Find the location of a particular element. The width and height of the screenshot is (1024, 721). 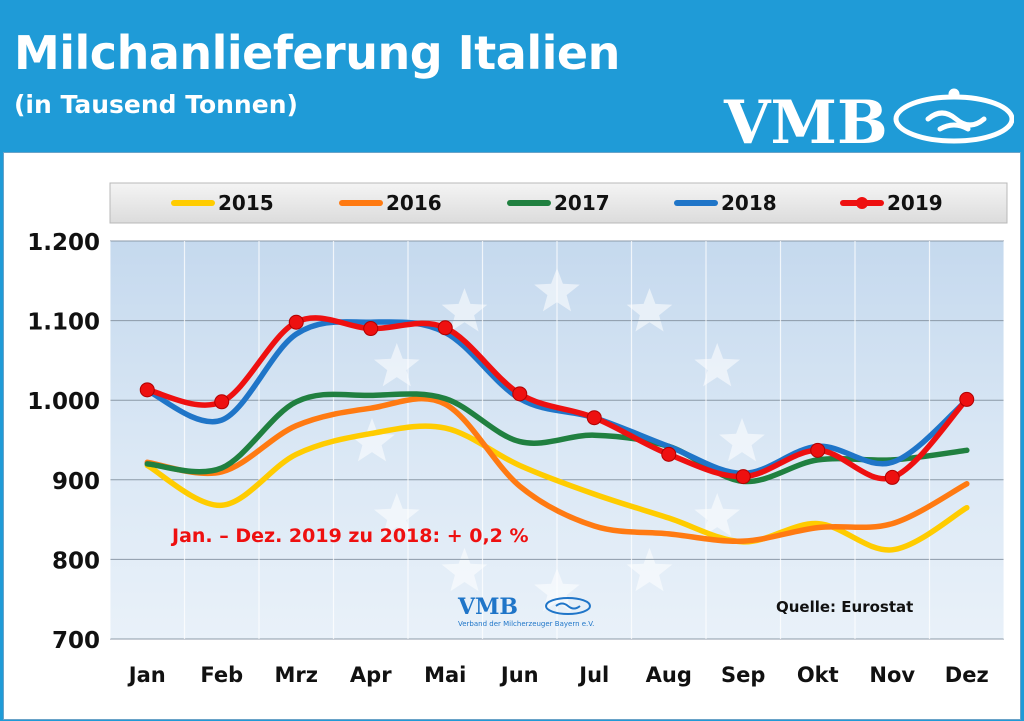

source-annotation: Quelle: Eurostat is located at coordinates (844, 607).